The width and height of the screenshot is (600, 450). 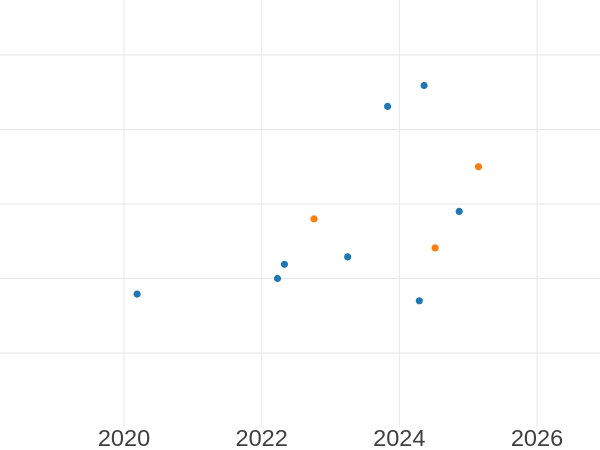 What do you see at coordinates (124, 437) in the screenshot?
I see `x-tick-label: 2020` at bounding box center [124, 437].